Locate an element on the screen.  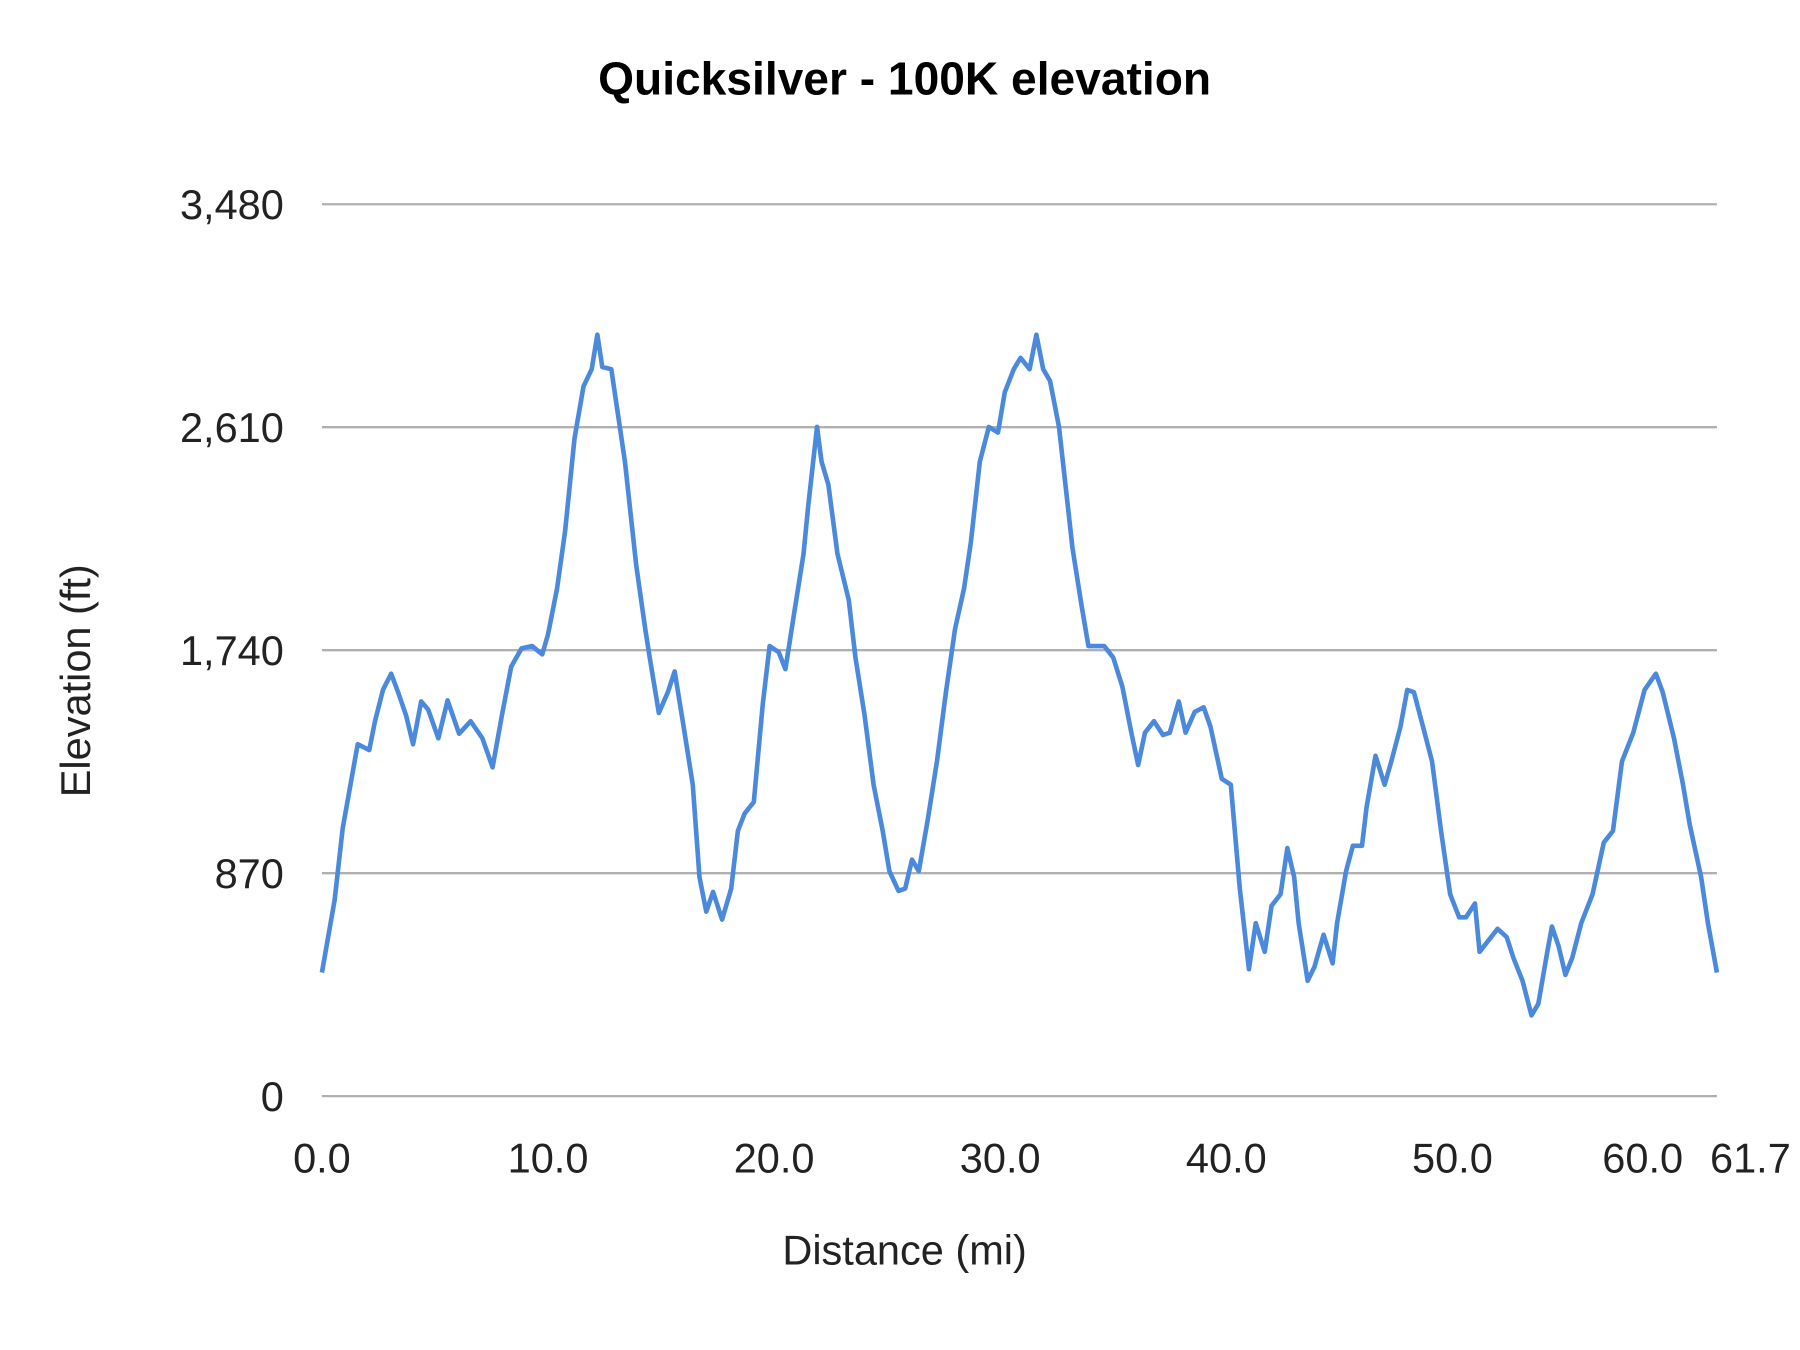
x-tick-label: 61.7 is located at coordinates (1750, 1157).